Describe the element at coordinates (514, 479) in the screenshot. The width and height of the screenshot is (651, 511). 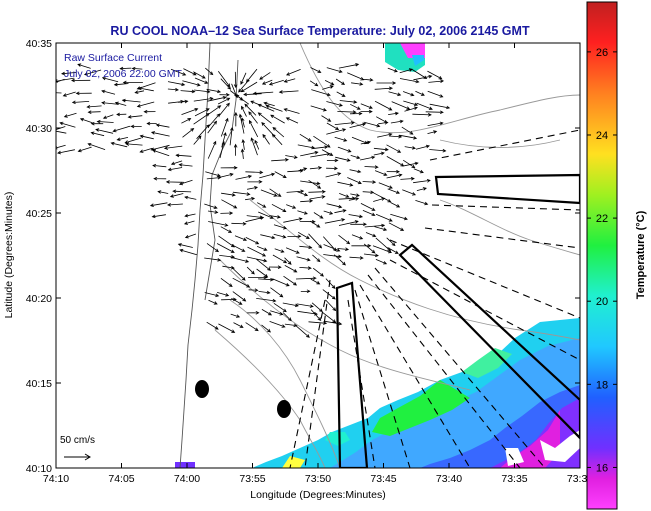
I see `x-tick-label: 73:35` at that location.